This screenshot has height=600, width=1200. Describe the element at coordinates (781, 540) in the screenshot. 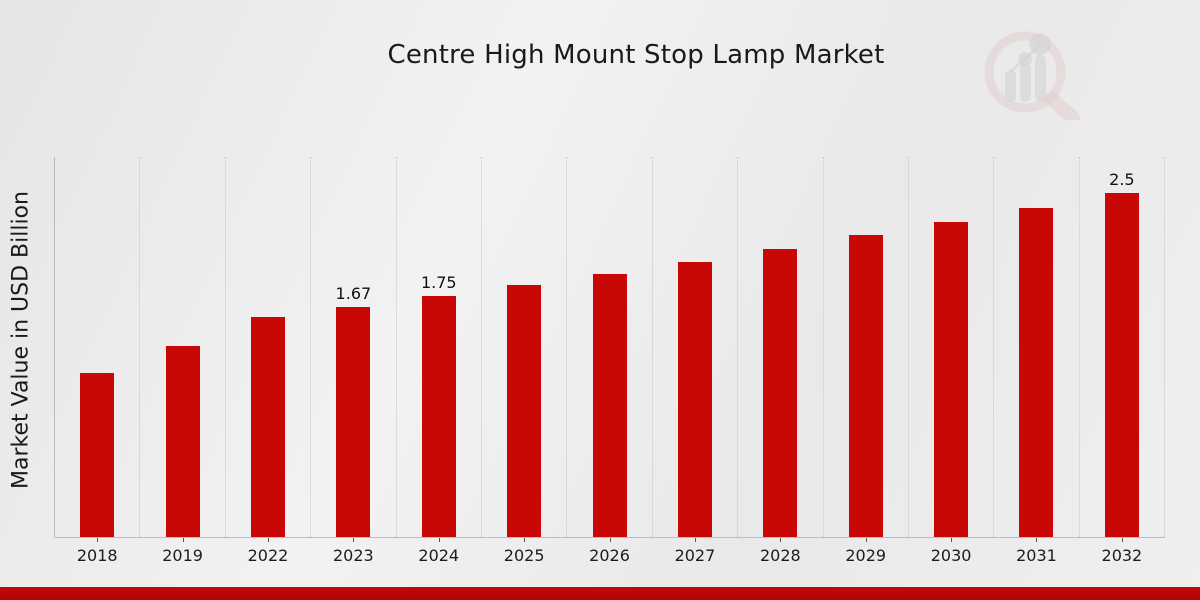

I see `x-tick-mark-2028` at that location.